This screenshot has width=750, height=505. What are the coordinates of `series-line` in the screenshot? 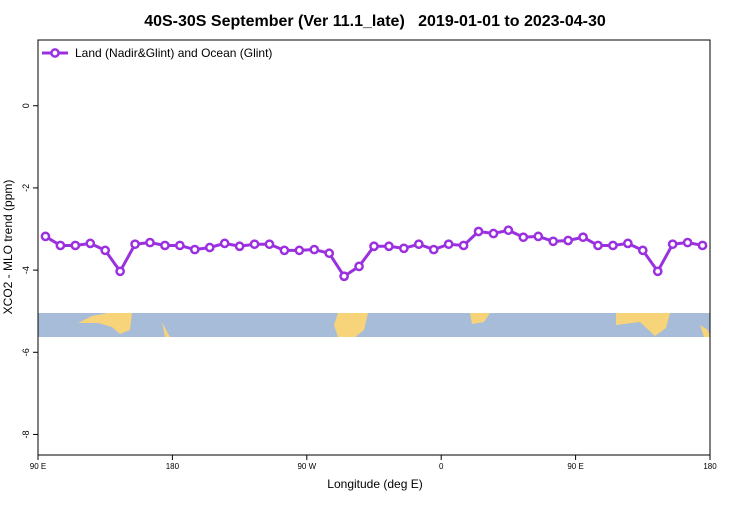 It's located at (373, 253).